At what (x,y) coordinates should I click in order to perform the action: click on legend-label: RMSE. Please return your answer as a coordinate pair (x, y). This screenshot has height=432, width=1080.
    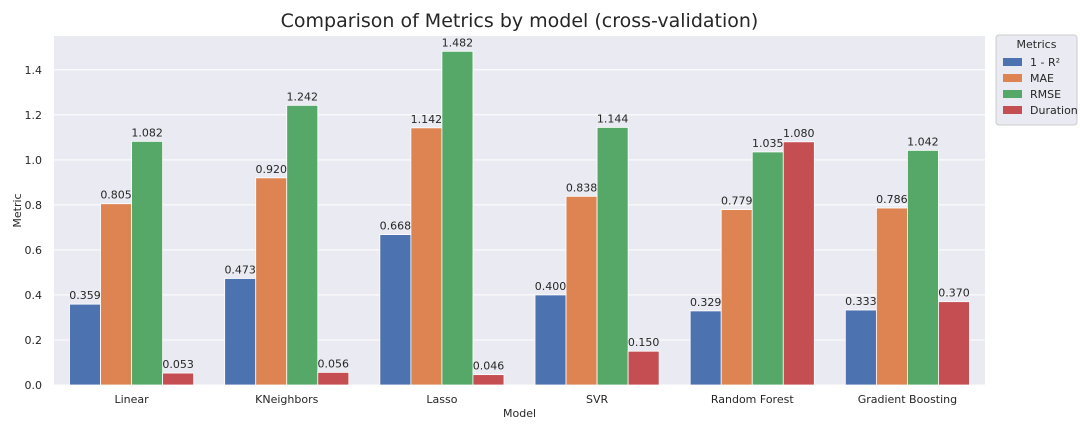
    Looking at the image, I should click on (1045, 94).